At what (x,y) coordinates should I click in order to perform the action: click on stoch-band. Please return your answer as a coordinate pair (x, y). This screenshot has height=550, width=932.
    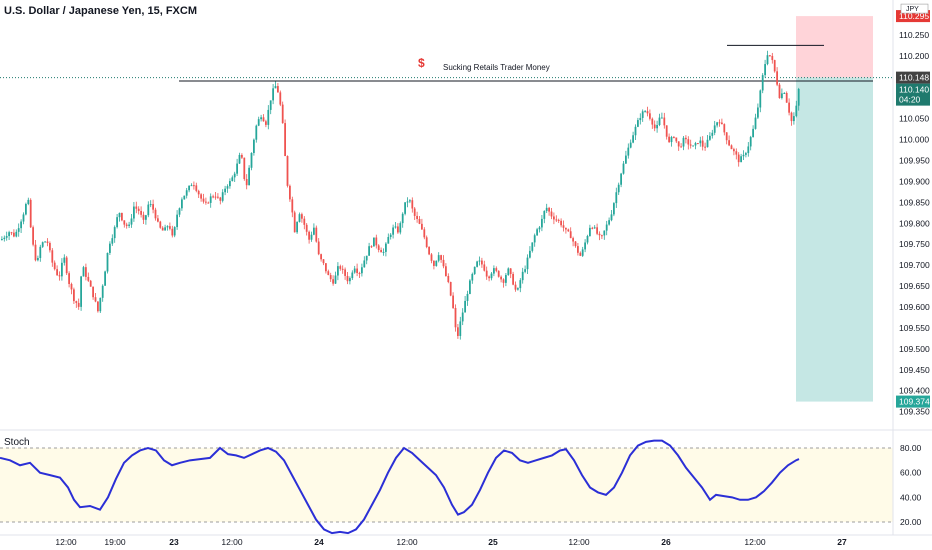
    Looking at the image, I should click on (446, 485).